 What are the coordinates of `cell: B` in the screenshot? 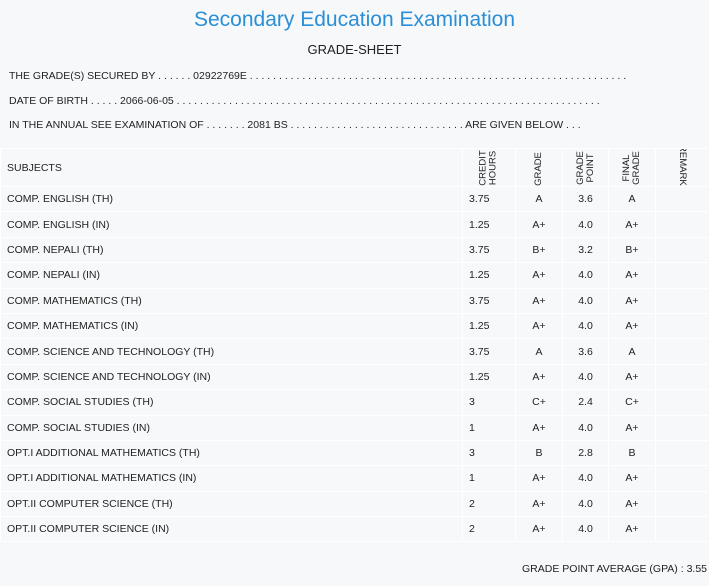 It's located at (539, 453).